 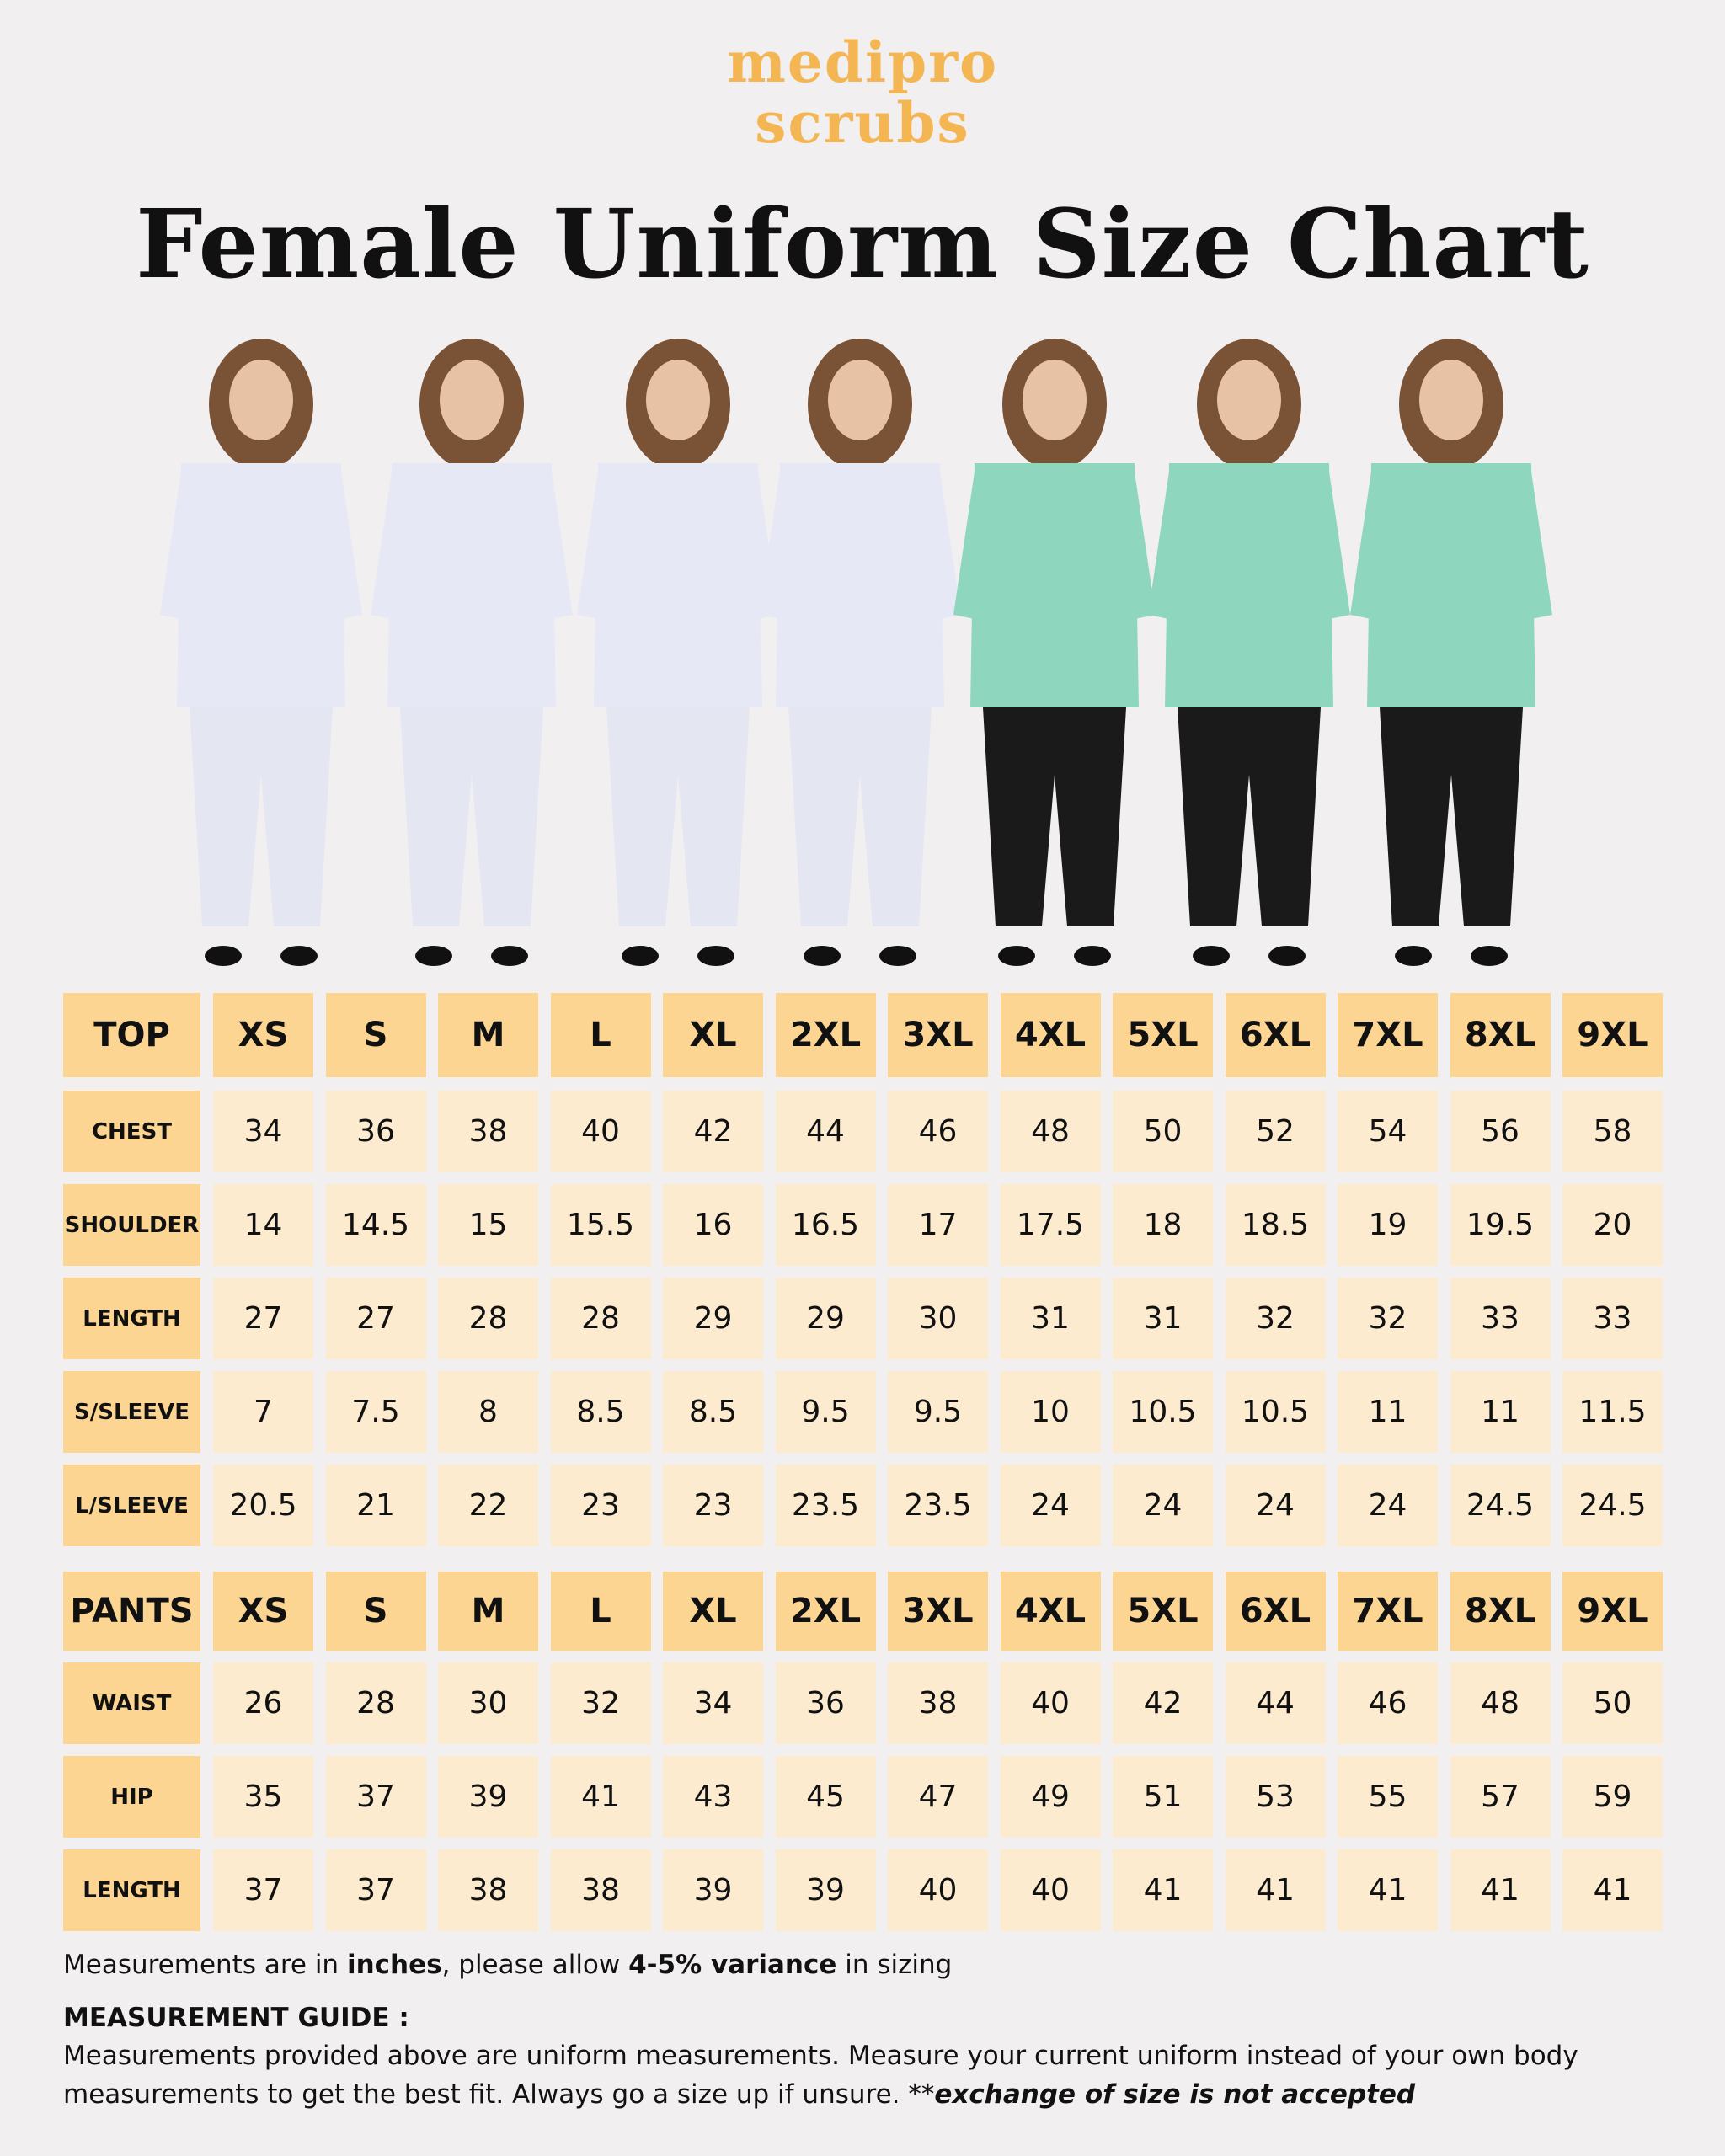 What do you see at coordinates (1500, 1131) in the screenshot?
I see `size-value: 56` at bounding box center [1500, 1131].